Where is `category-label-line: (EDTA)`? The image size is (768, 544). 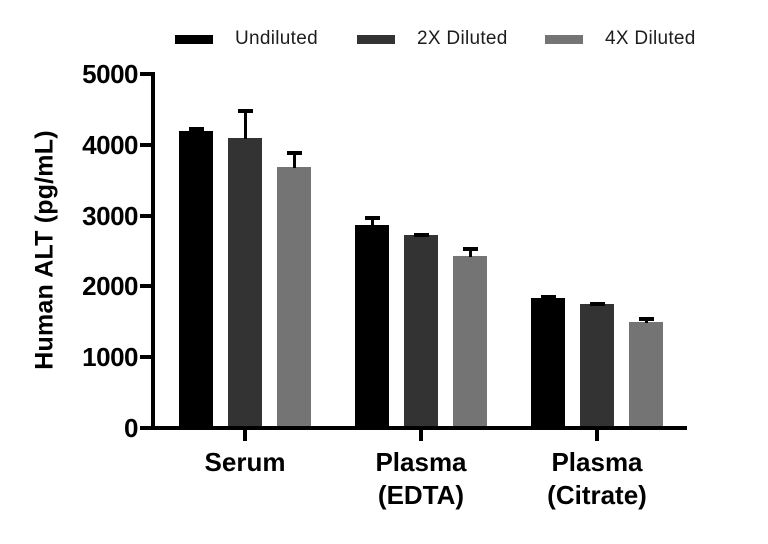 category-label-line: (EDTA) is located at coordinates (421, 495).